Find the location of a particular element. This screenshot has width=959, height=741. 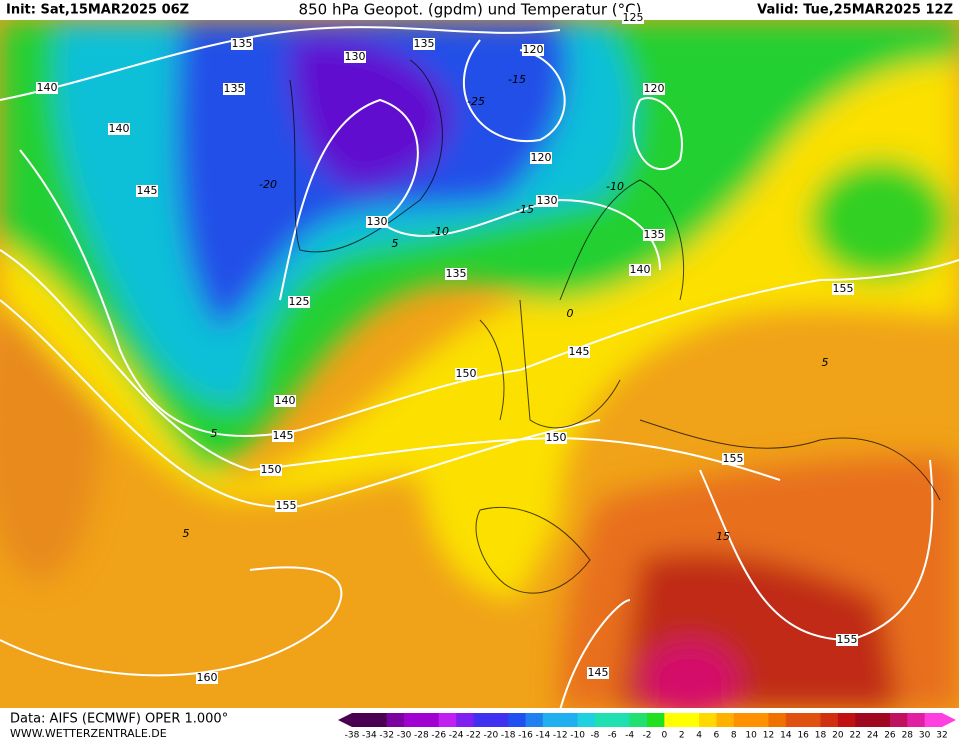

colorbar-tick-label: 0 is located at coordinates (664, 736).